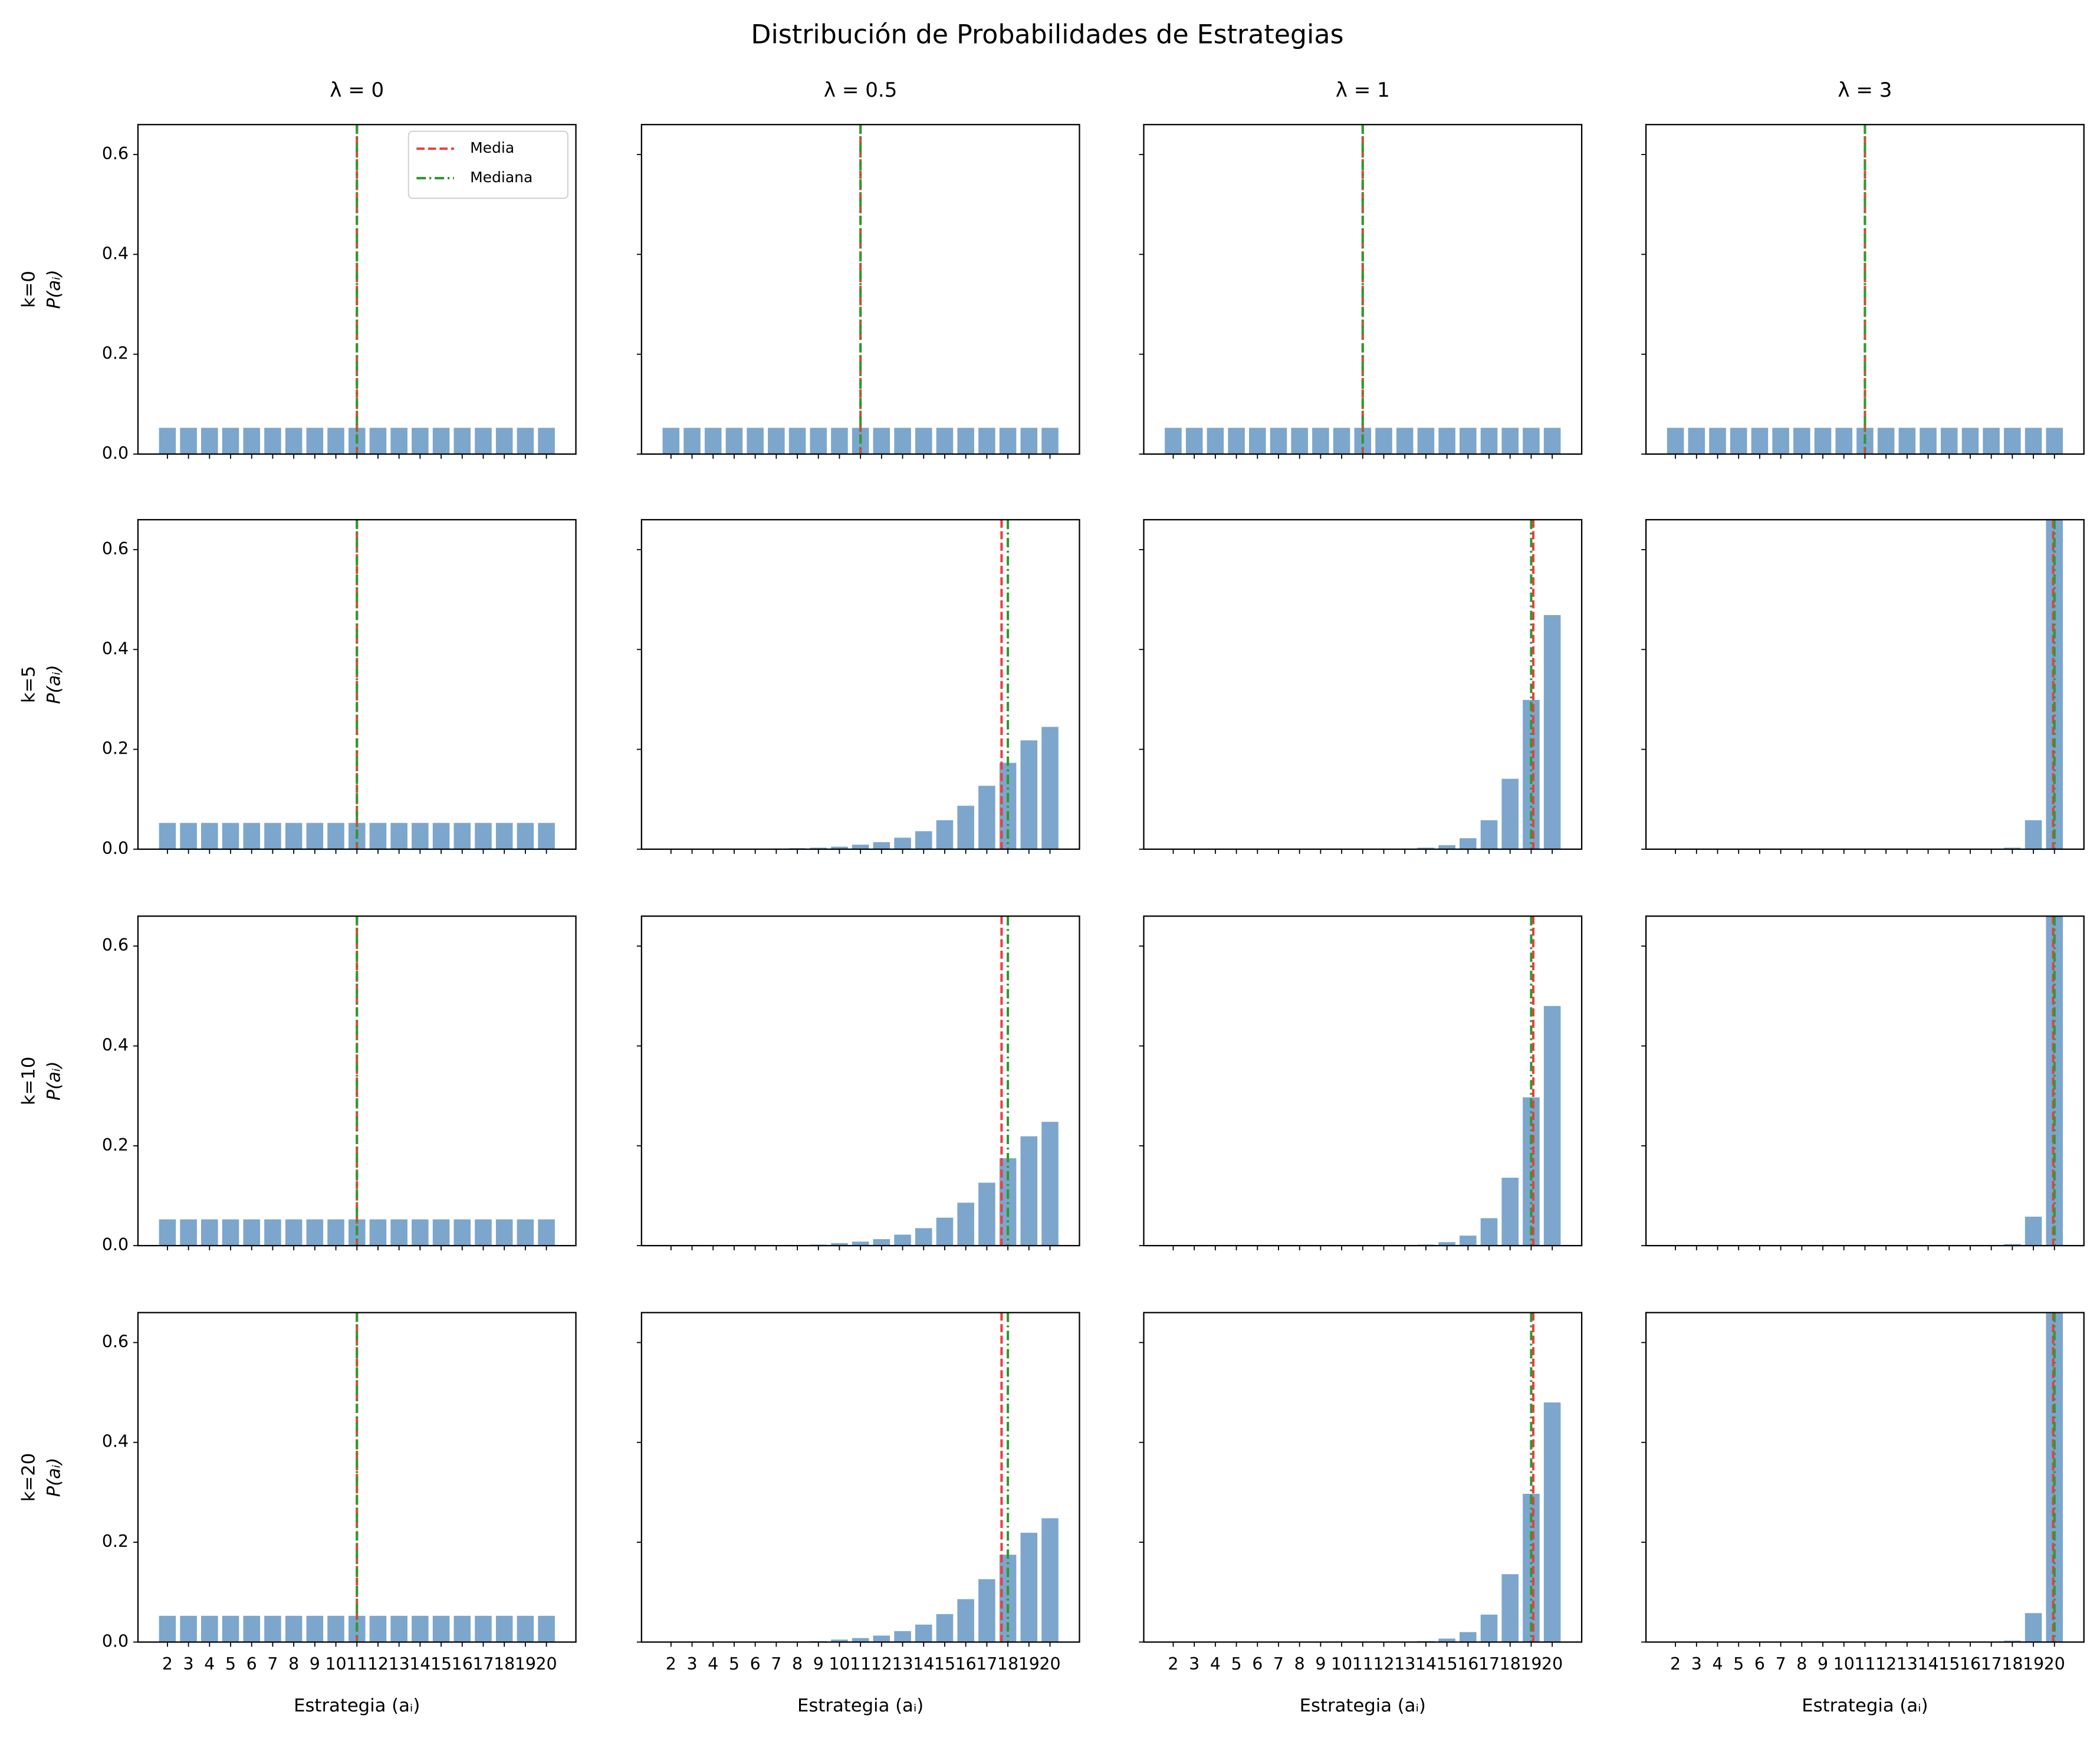  What do you see at coordinates (1215, 1664) in the screenshot?
I see `x-tick-label: 4` at bounding box center [1215, 1664].